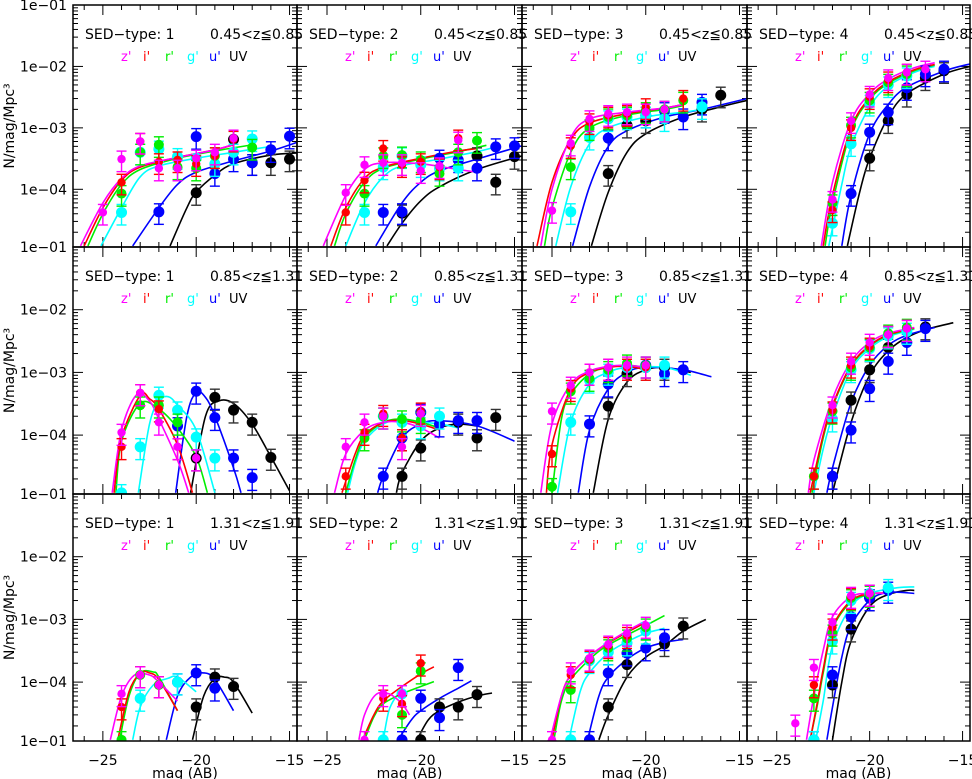  Describe the element at coordinates (579, 35) in the screenshot. I see `panel-sed-label: SED−type: 3` at that location.